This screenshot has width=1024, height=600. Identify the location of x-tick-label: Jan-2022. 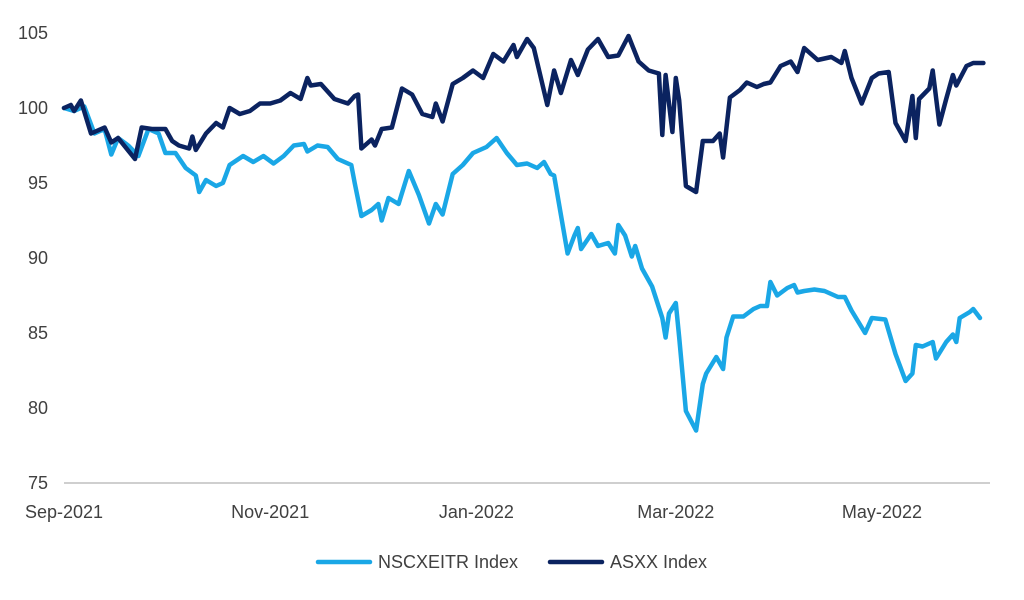
(476, 512).